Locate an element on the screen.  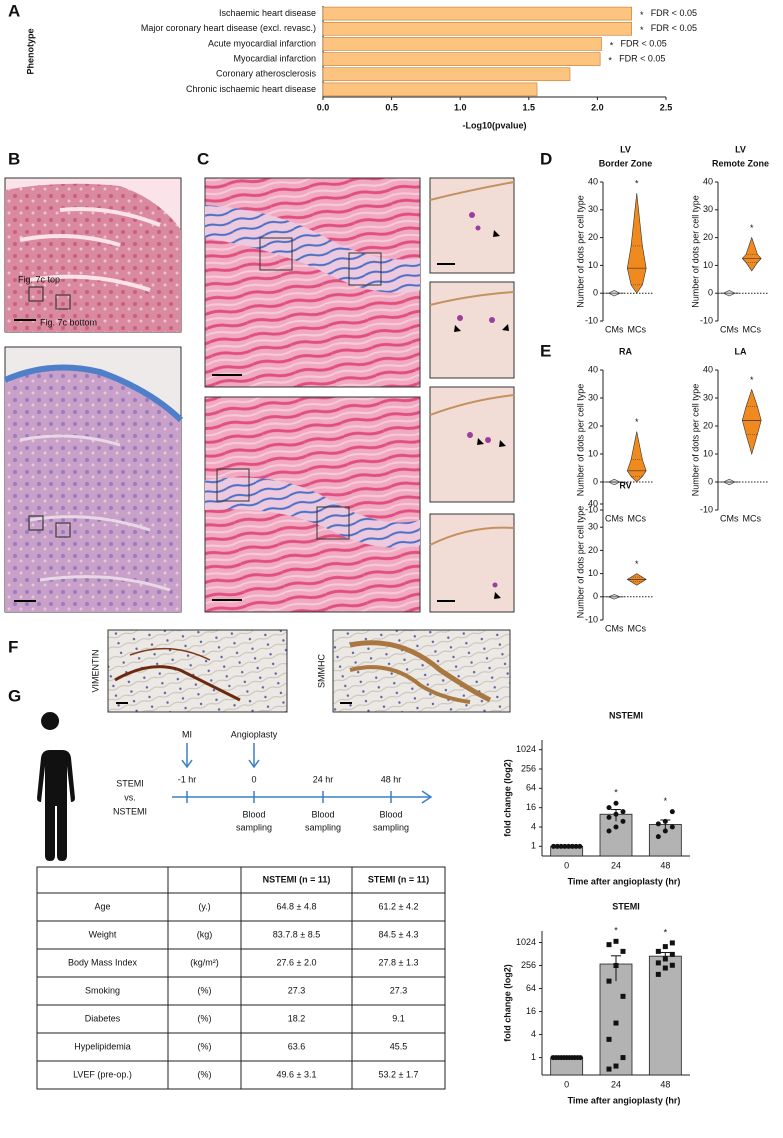
micrograph-b is located at coordinates (93, 395).